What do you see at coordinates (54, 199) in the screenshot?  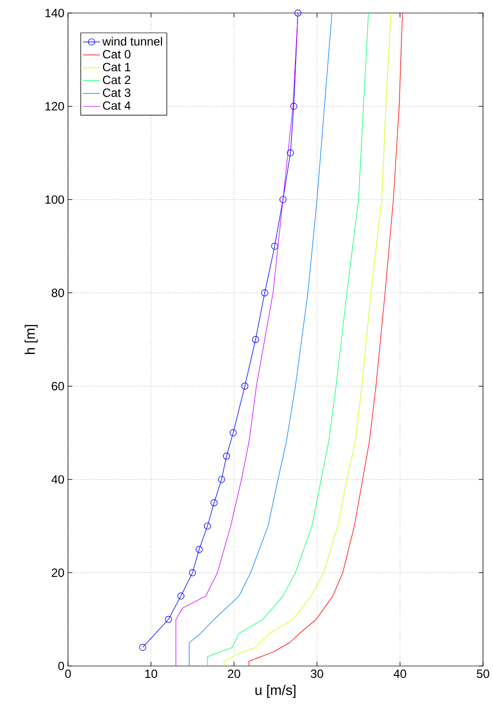 I see `y-tick-label: 100` at bounding box center [54, 199].